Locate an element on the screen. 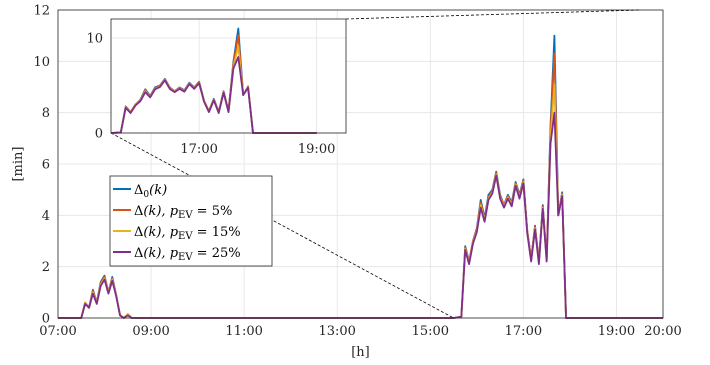 This screenshot has height=365, width=710. y-axis-label: [min] is located at coordinates (18, 163).